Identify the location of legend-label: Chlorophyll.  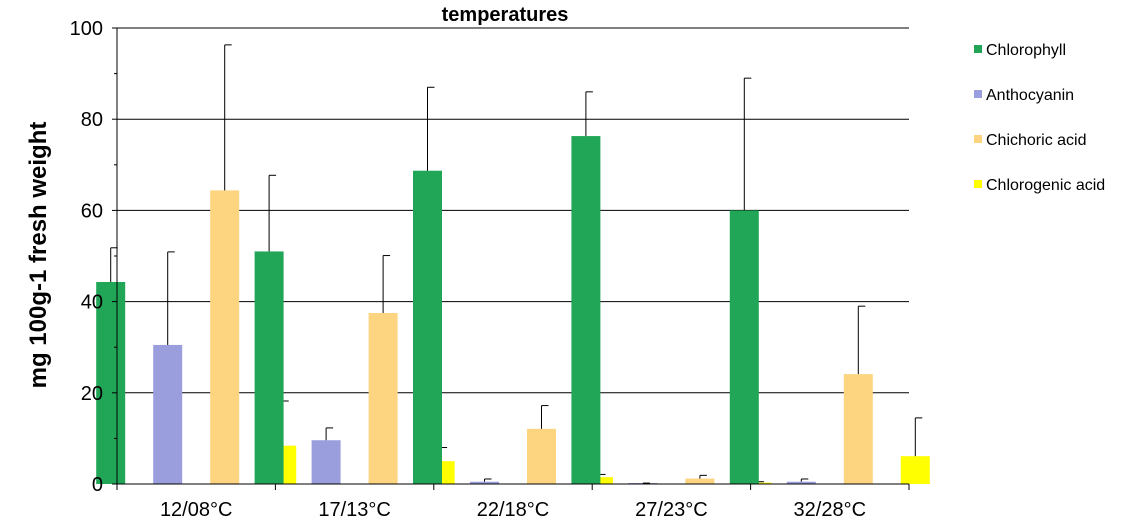
(1026, 50).